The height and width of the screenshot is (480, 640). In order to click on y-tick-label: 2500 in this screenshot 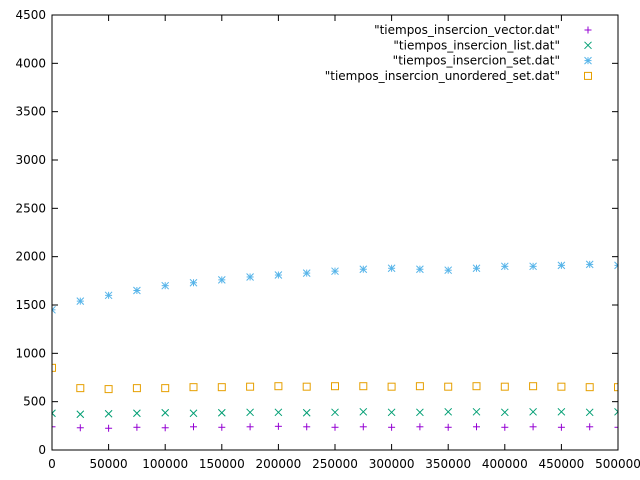, I will do `click(30, 208)`.